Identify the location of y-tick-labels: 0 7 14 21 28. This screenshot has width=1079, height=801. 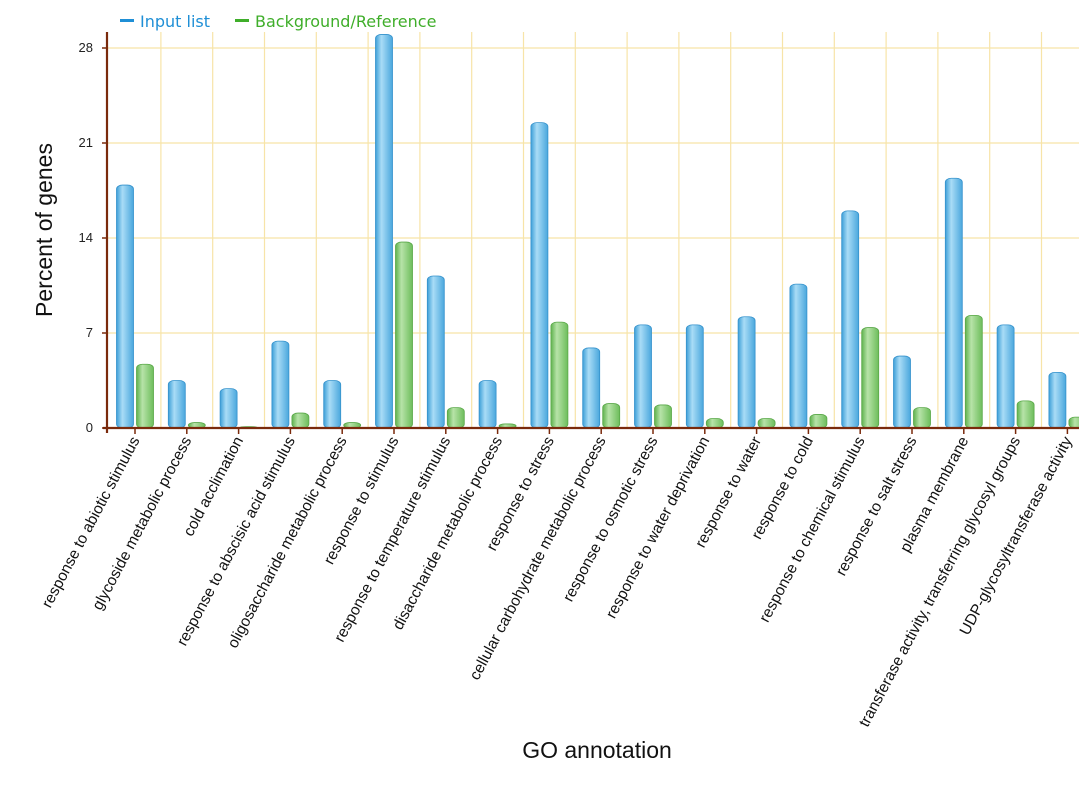
(86, 237).